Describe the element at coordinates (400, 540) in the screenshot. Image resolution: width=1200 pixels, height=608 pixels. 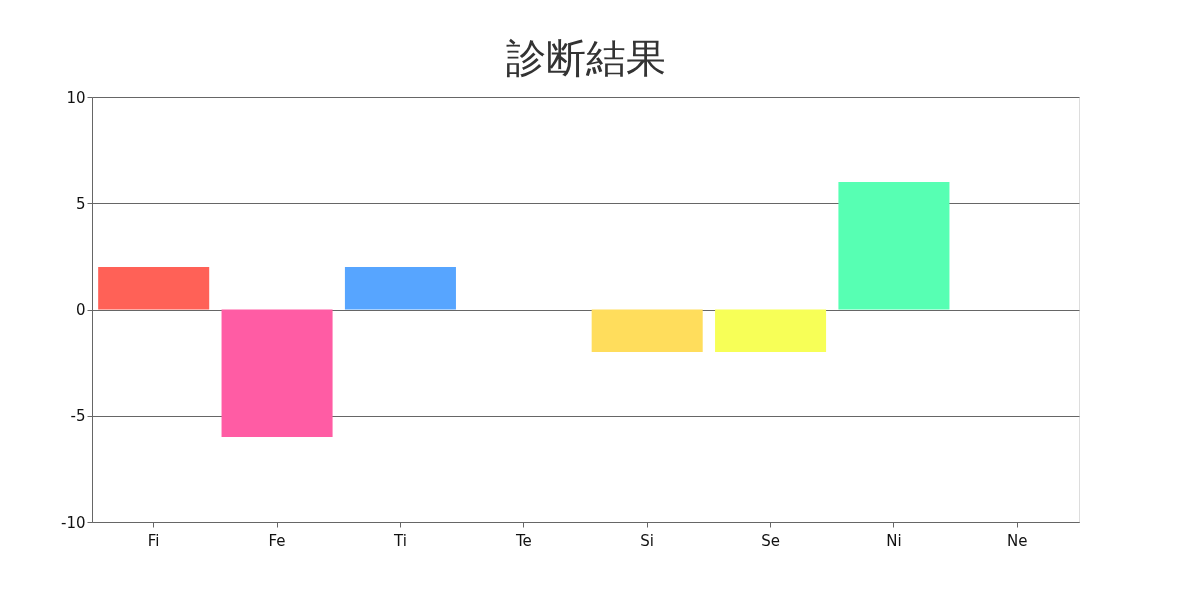
I see `x-tick-label: Ti` at that location.